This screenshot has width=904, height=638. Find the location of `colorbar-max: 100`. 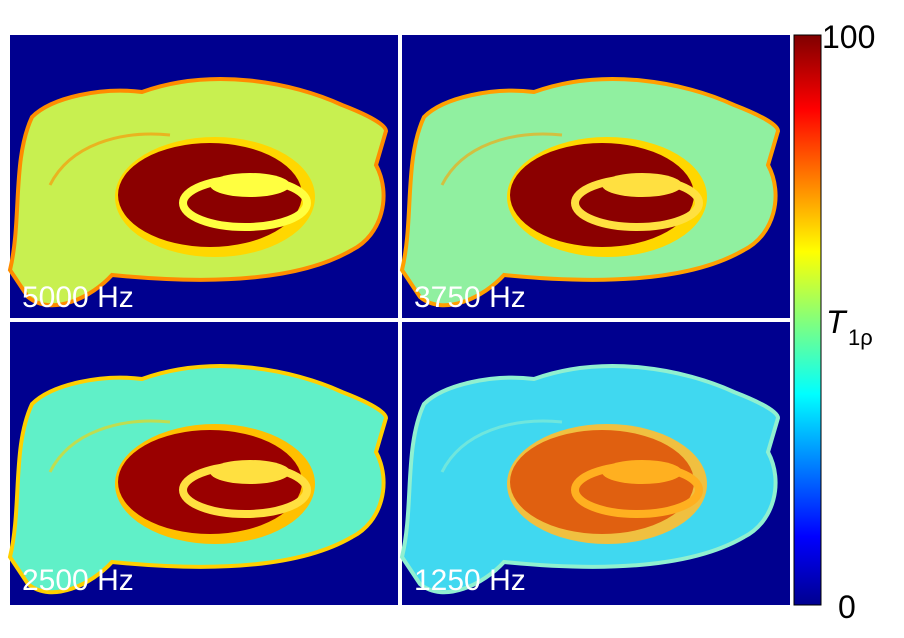

colorbar-max: 100 is located at coordinates (848, 37).